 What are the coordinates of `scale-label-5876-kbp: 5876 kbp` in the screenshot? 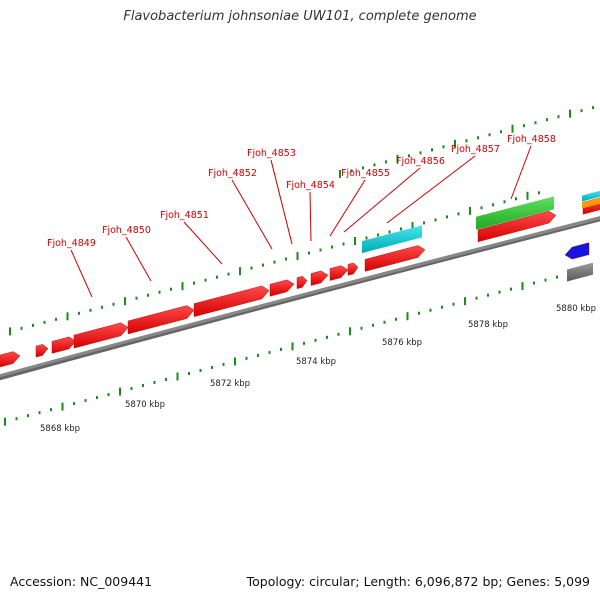 It's located at (402, 343).